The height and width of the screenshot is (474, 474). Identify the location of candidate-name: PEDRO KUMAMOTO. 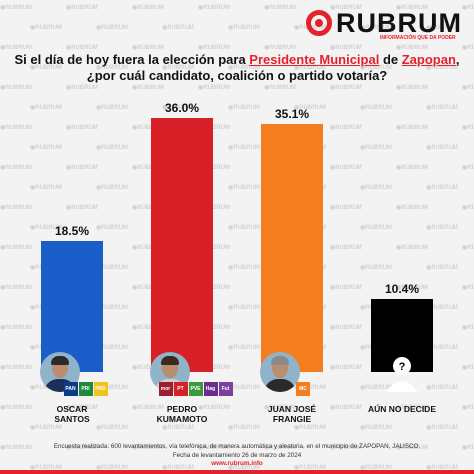
(182, 414).